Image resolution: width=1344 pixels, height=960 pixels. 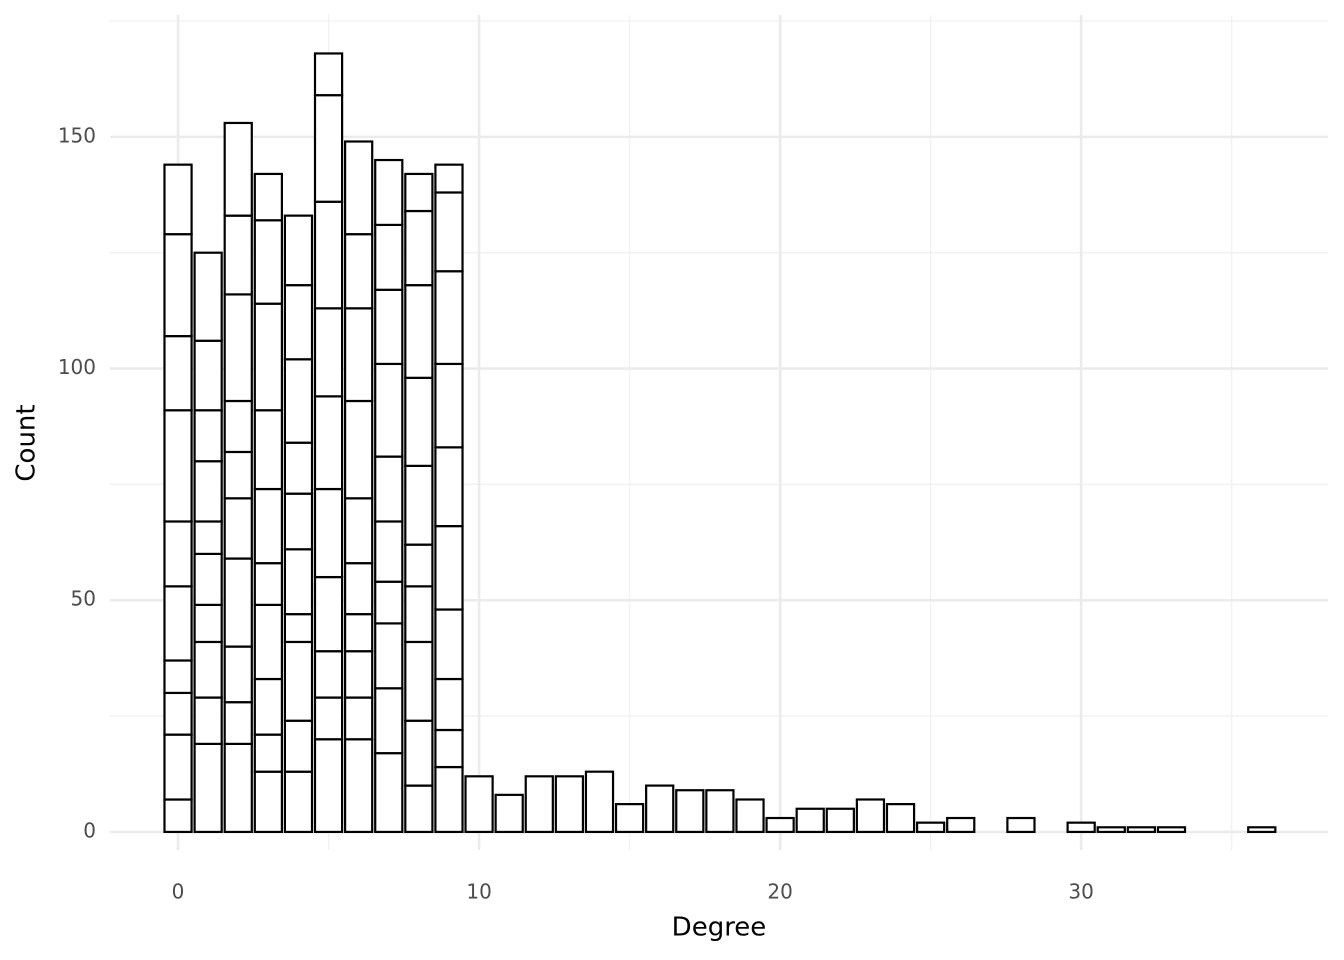 What do you see at coordinates (89, 830) in the screenshot?
I see `y-tick-label: 0` at bounding box center [89, 830].